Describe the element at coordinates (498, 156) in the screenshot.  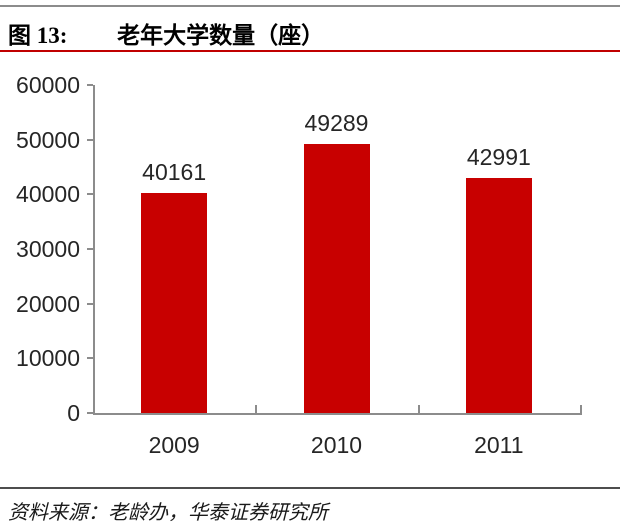
I see `bar-value-label: 42991` at that location.